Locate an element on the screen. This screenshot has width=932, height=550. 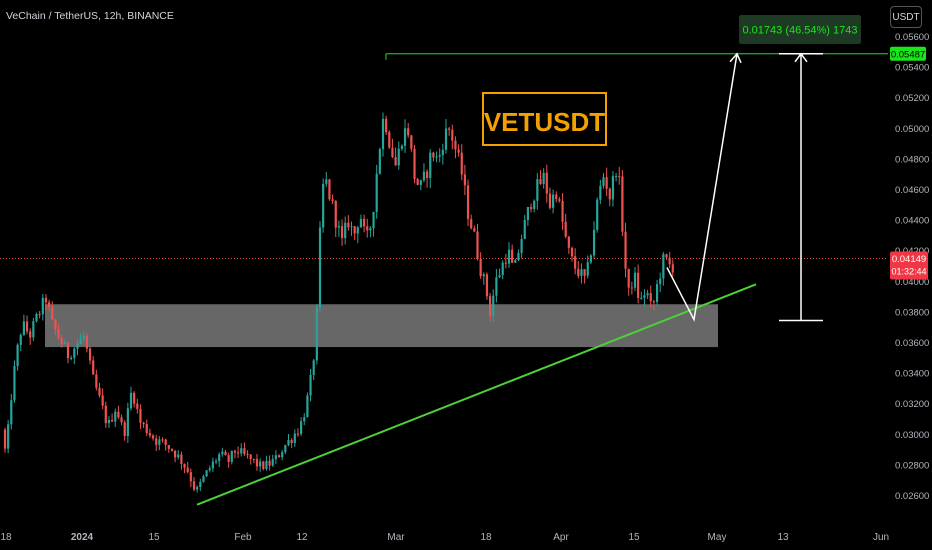
currency-selector-button: USDT is located at coordinates (906, 17).